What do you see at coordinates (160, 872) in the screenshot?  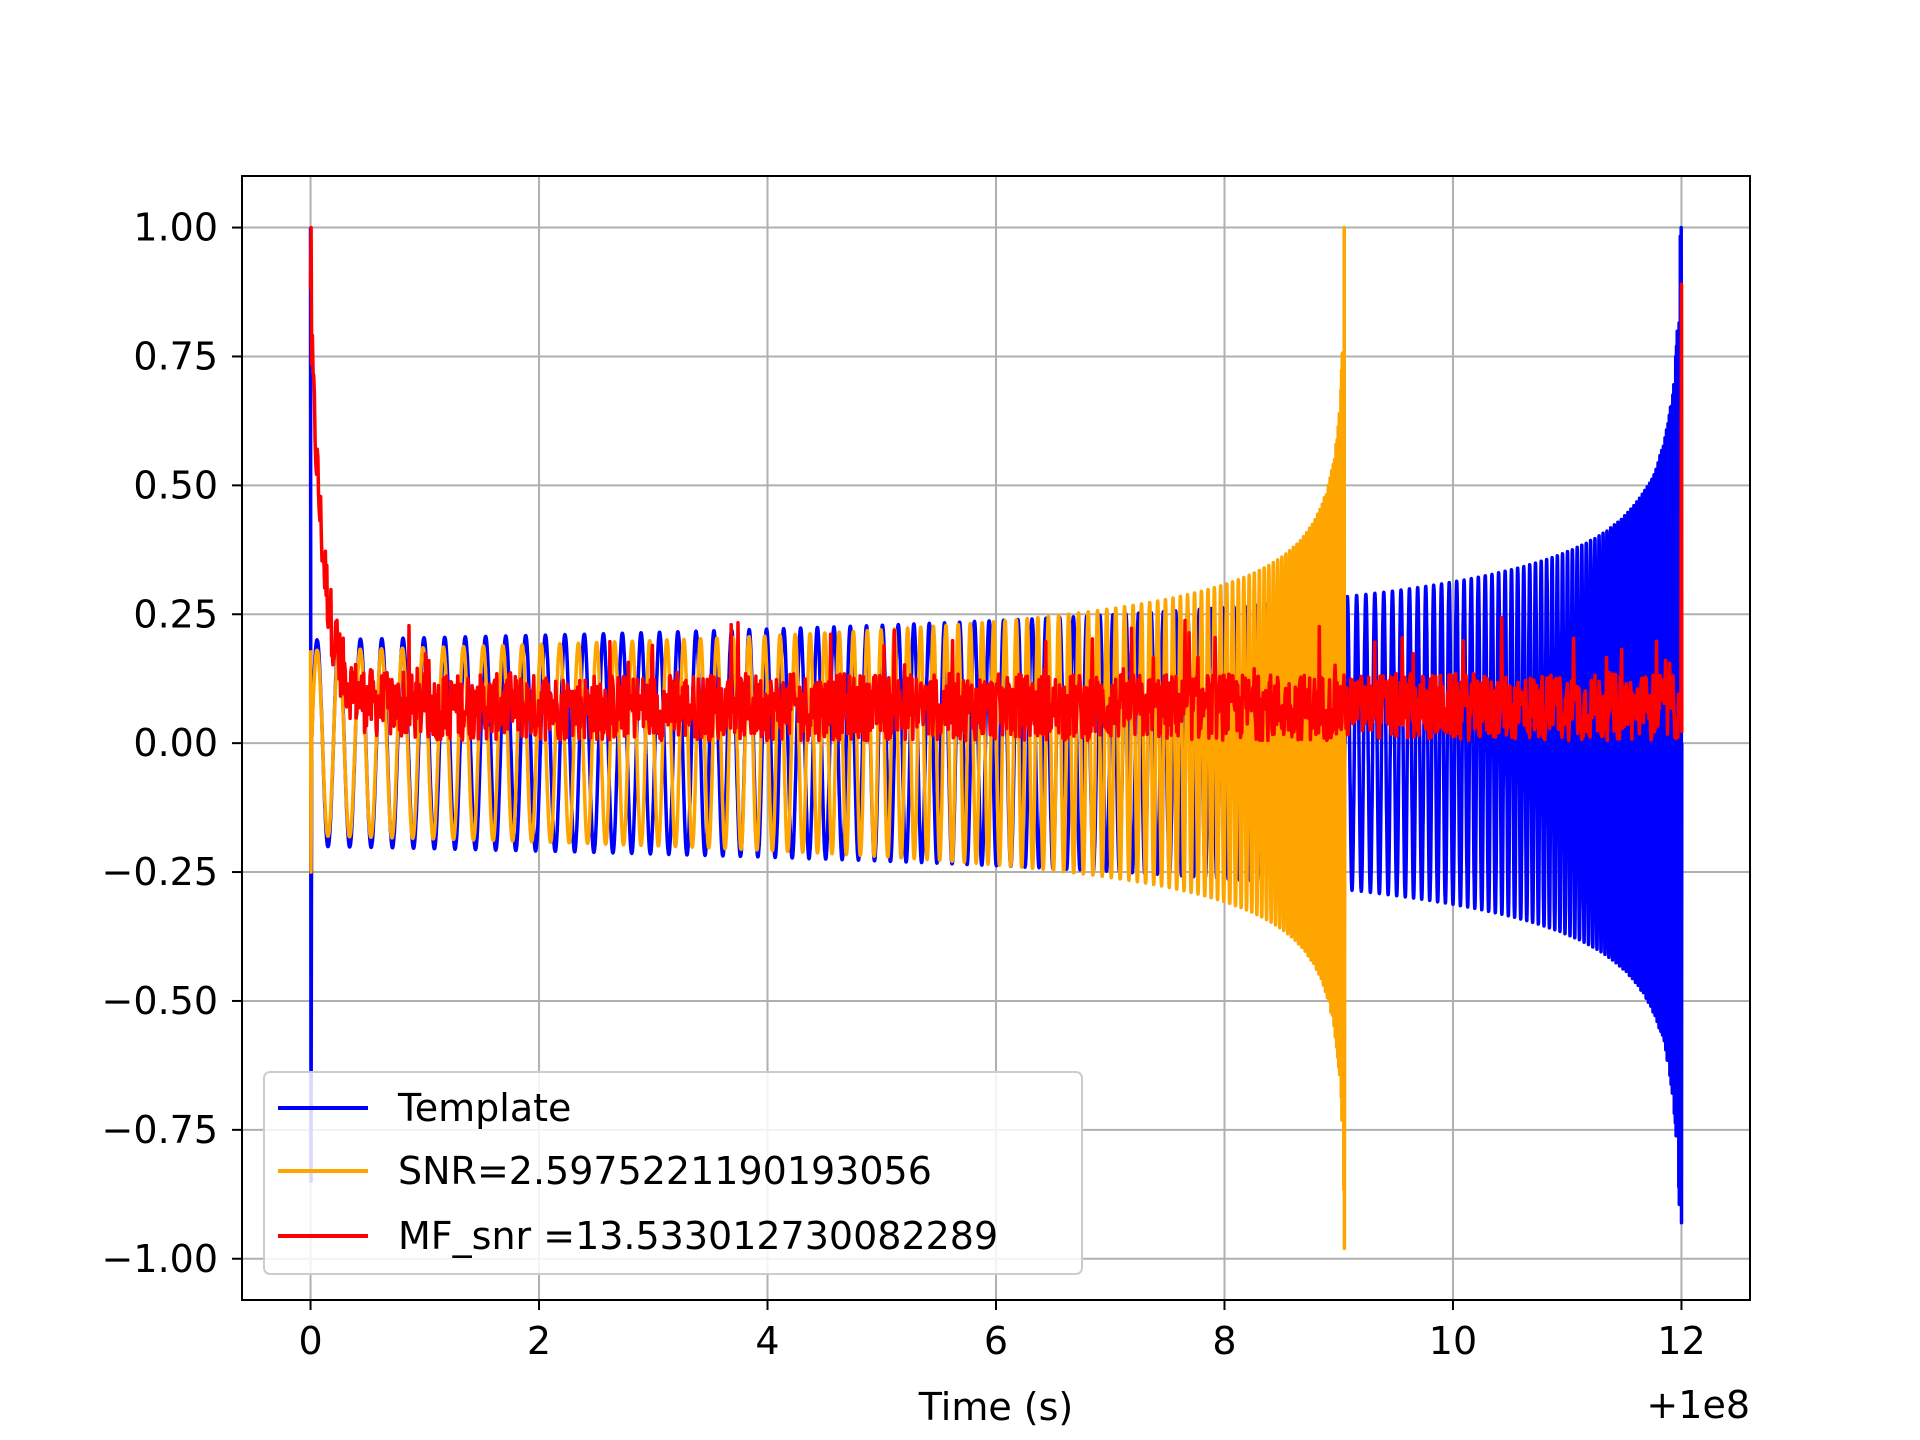 I see `y-tick-label: −0.25` at bounding box center [160, 872].